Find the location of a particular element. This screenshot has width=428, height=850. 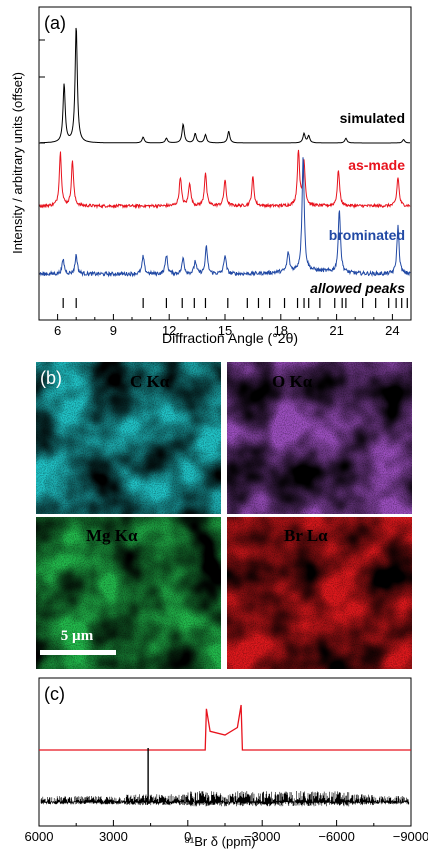

panel-c-xlabel: ⁸¹Br δ (ppm) is located at coordinates (219, 841).